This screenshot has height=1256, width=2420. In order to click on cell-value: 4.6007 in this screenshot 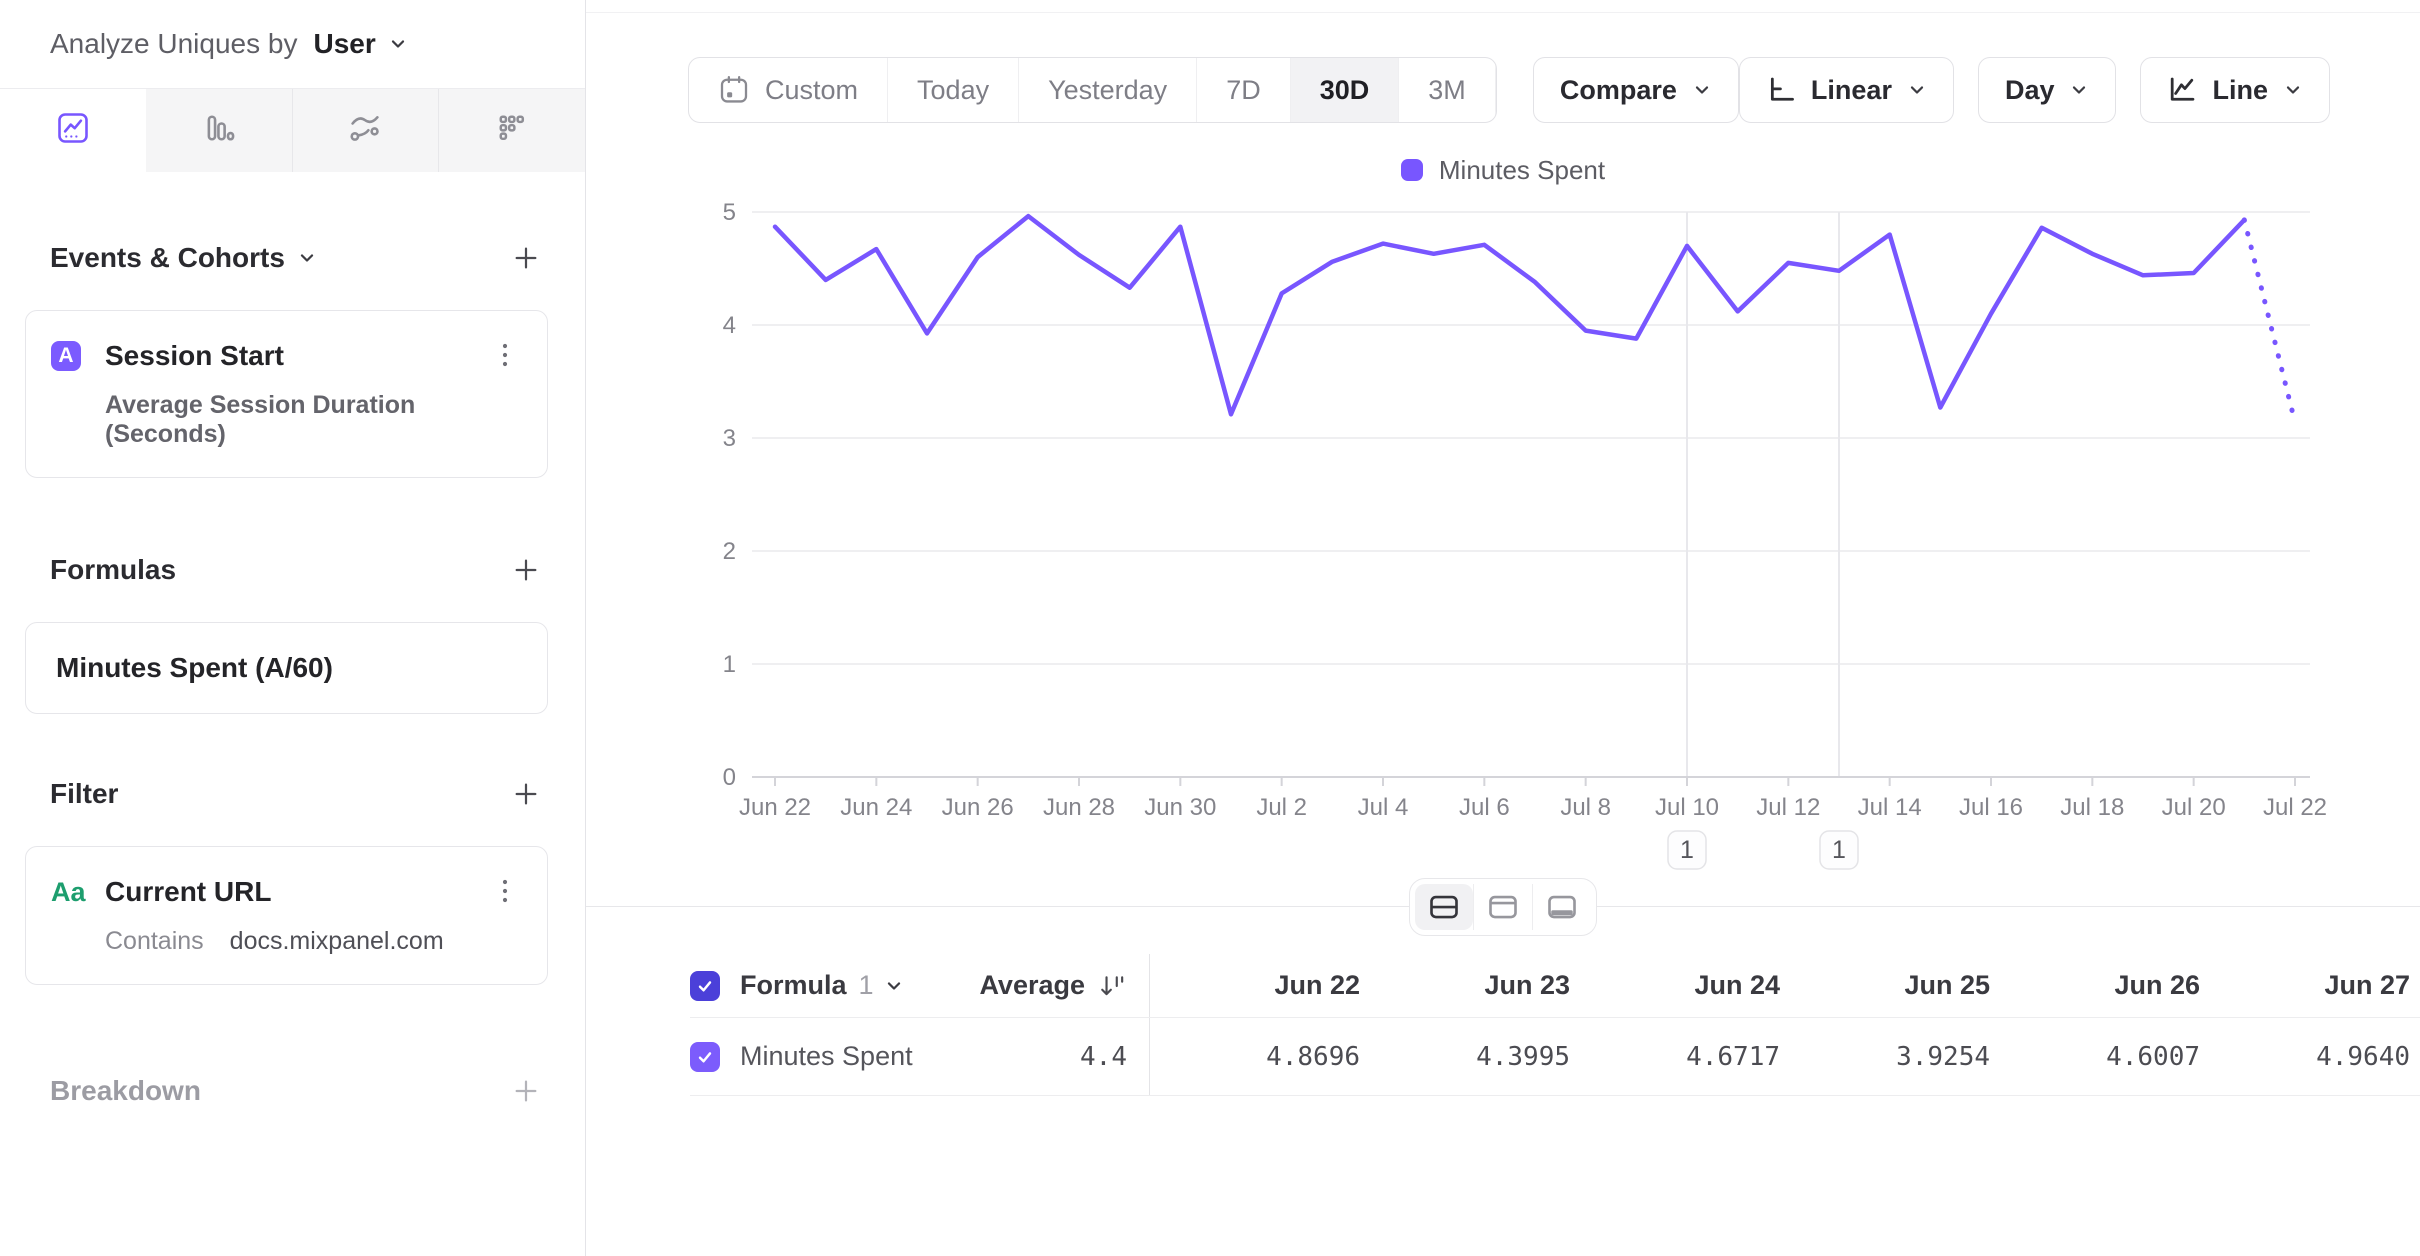, I will do `click(2153, 1056)`.